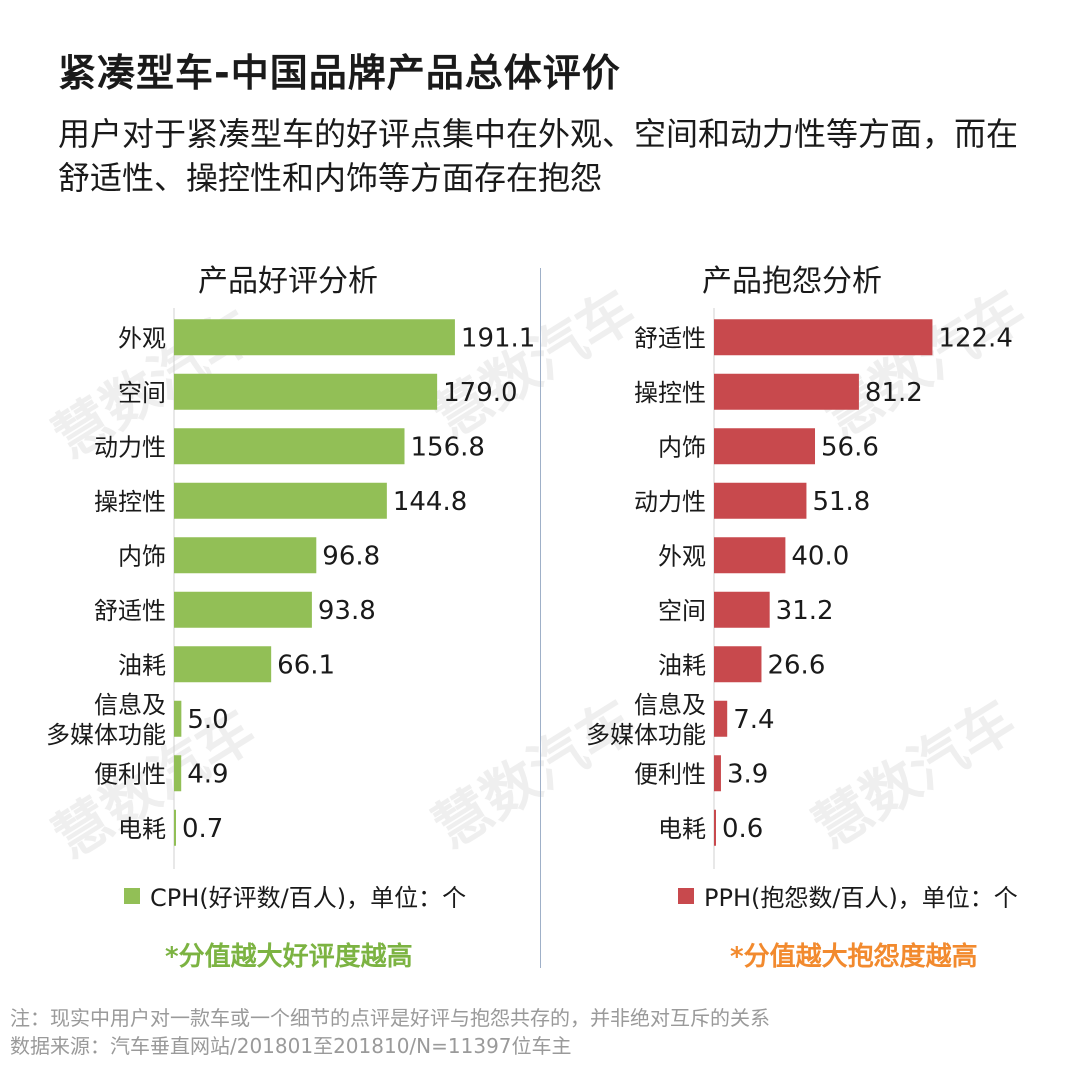 The image size is (1080, 1080). What do you see at coordinates (747, 774) in the screenshot?
I see `bad-value-label: 3.9` at bounding box center [747, 774].